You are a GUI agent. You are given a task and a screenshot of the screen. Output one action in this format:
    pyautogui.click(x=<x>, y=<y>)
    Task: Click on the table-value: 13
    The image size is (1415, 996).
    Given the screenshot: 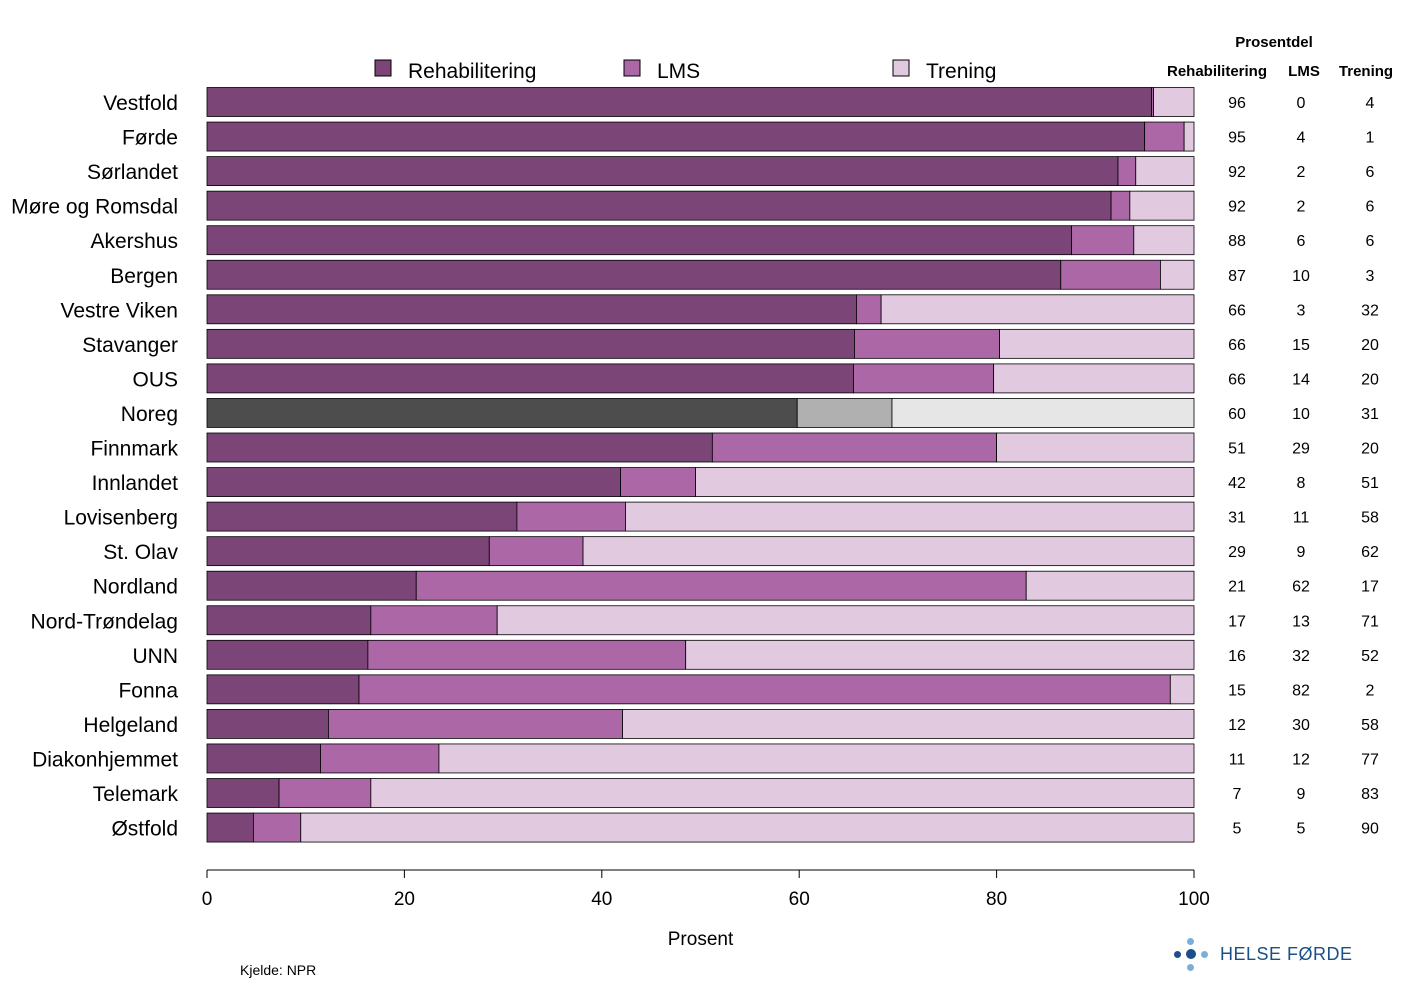 What is the action you would take?
    pyautogui.click(x=1301, y=621)
    